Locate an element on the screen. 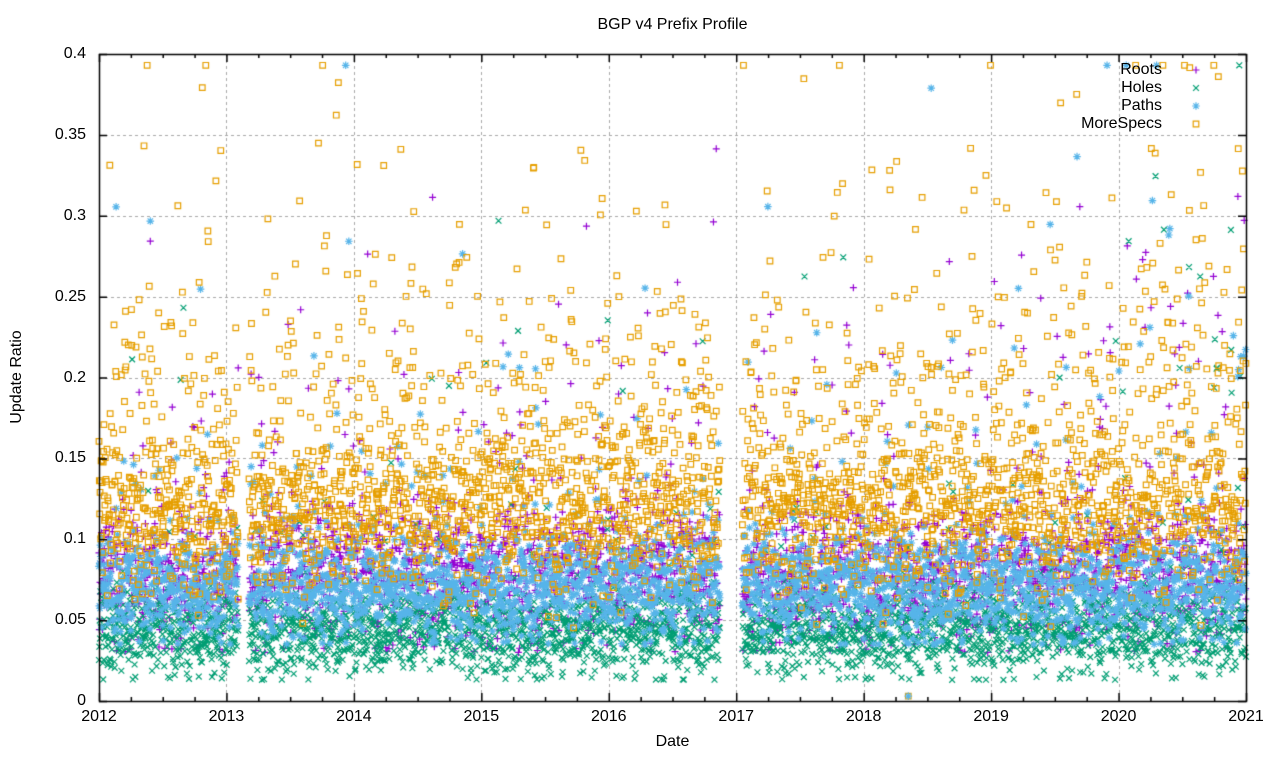 Image resolution: width=1280 pixels, height=760 pixels. chart-title: BGP v4 Prefix Profile is located at coordinates (672, 24).